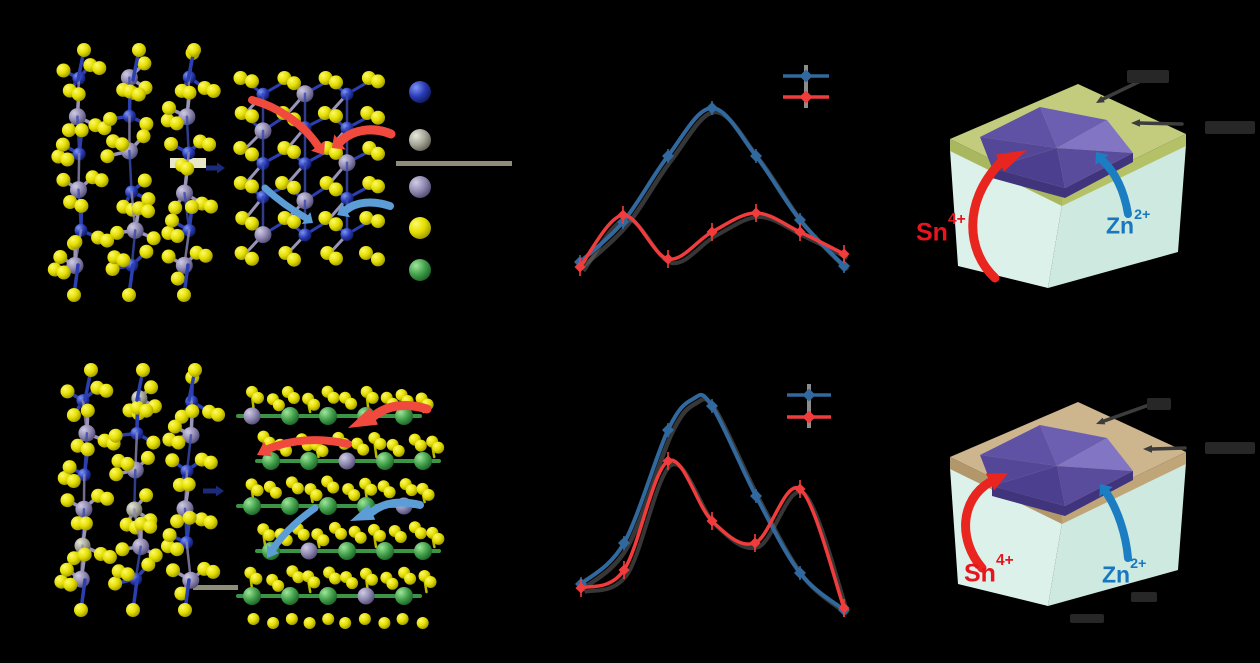 Image resolution: width=1260 pixels, height=663 pixels. Describe the element at coordinates (134, 172) in the screenshot. I see `crystal-structure-top-left` at that location.